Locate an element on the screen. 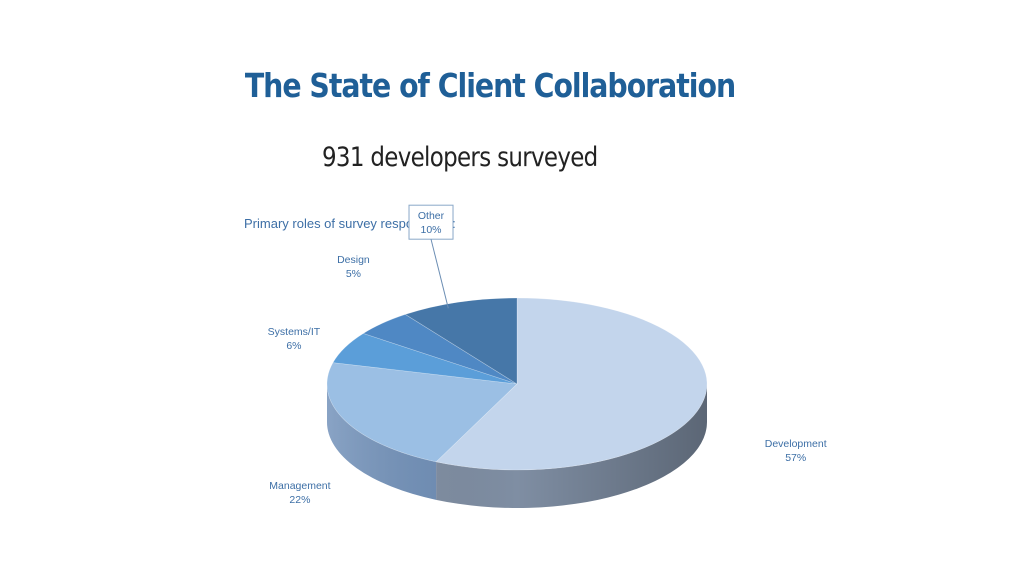  slide-subtitle: 931 developers surveyed is located at coordinates (460, 157).